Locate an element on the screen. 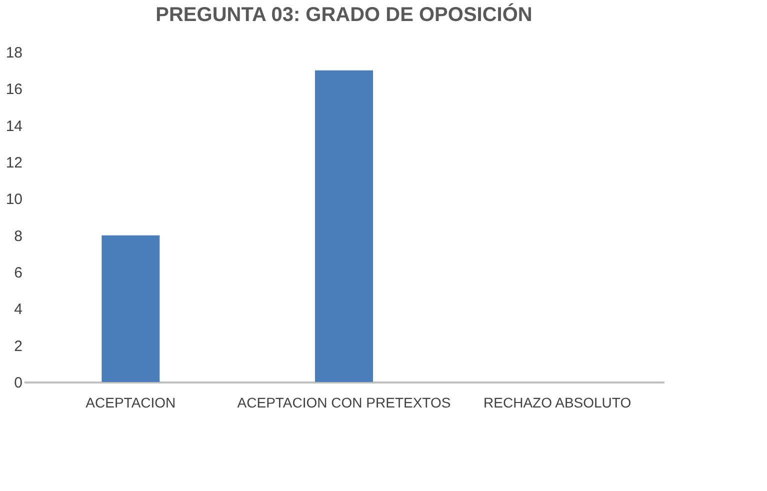 The width and height of the screenshot is (767, 491). y-tick-label: 16 is located at coordinates (14, 89).